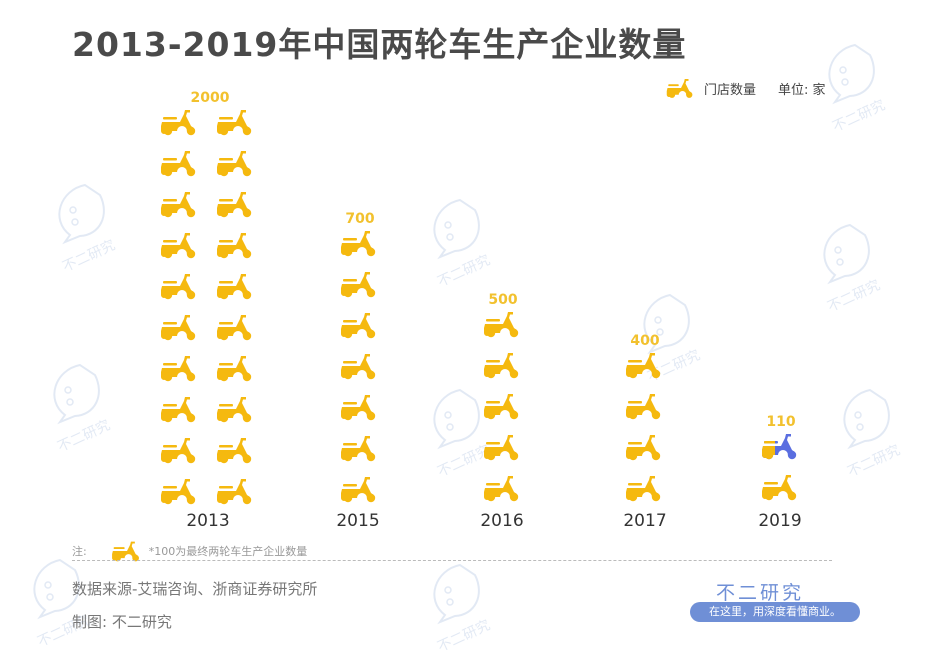 The image size is (940, 650). Describe the element at coordinates (228, 551) in the screenshot. I see `note-text: *100为最终两轮车生产企业数量` at that location.